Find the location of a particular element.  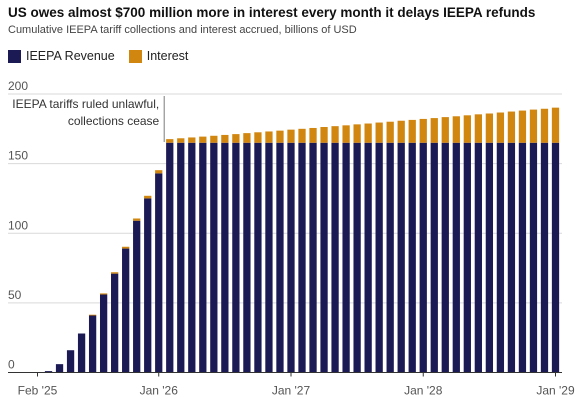

x-tick-label: Jan '28 is located at coordinates (423, 391).